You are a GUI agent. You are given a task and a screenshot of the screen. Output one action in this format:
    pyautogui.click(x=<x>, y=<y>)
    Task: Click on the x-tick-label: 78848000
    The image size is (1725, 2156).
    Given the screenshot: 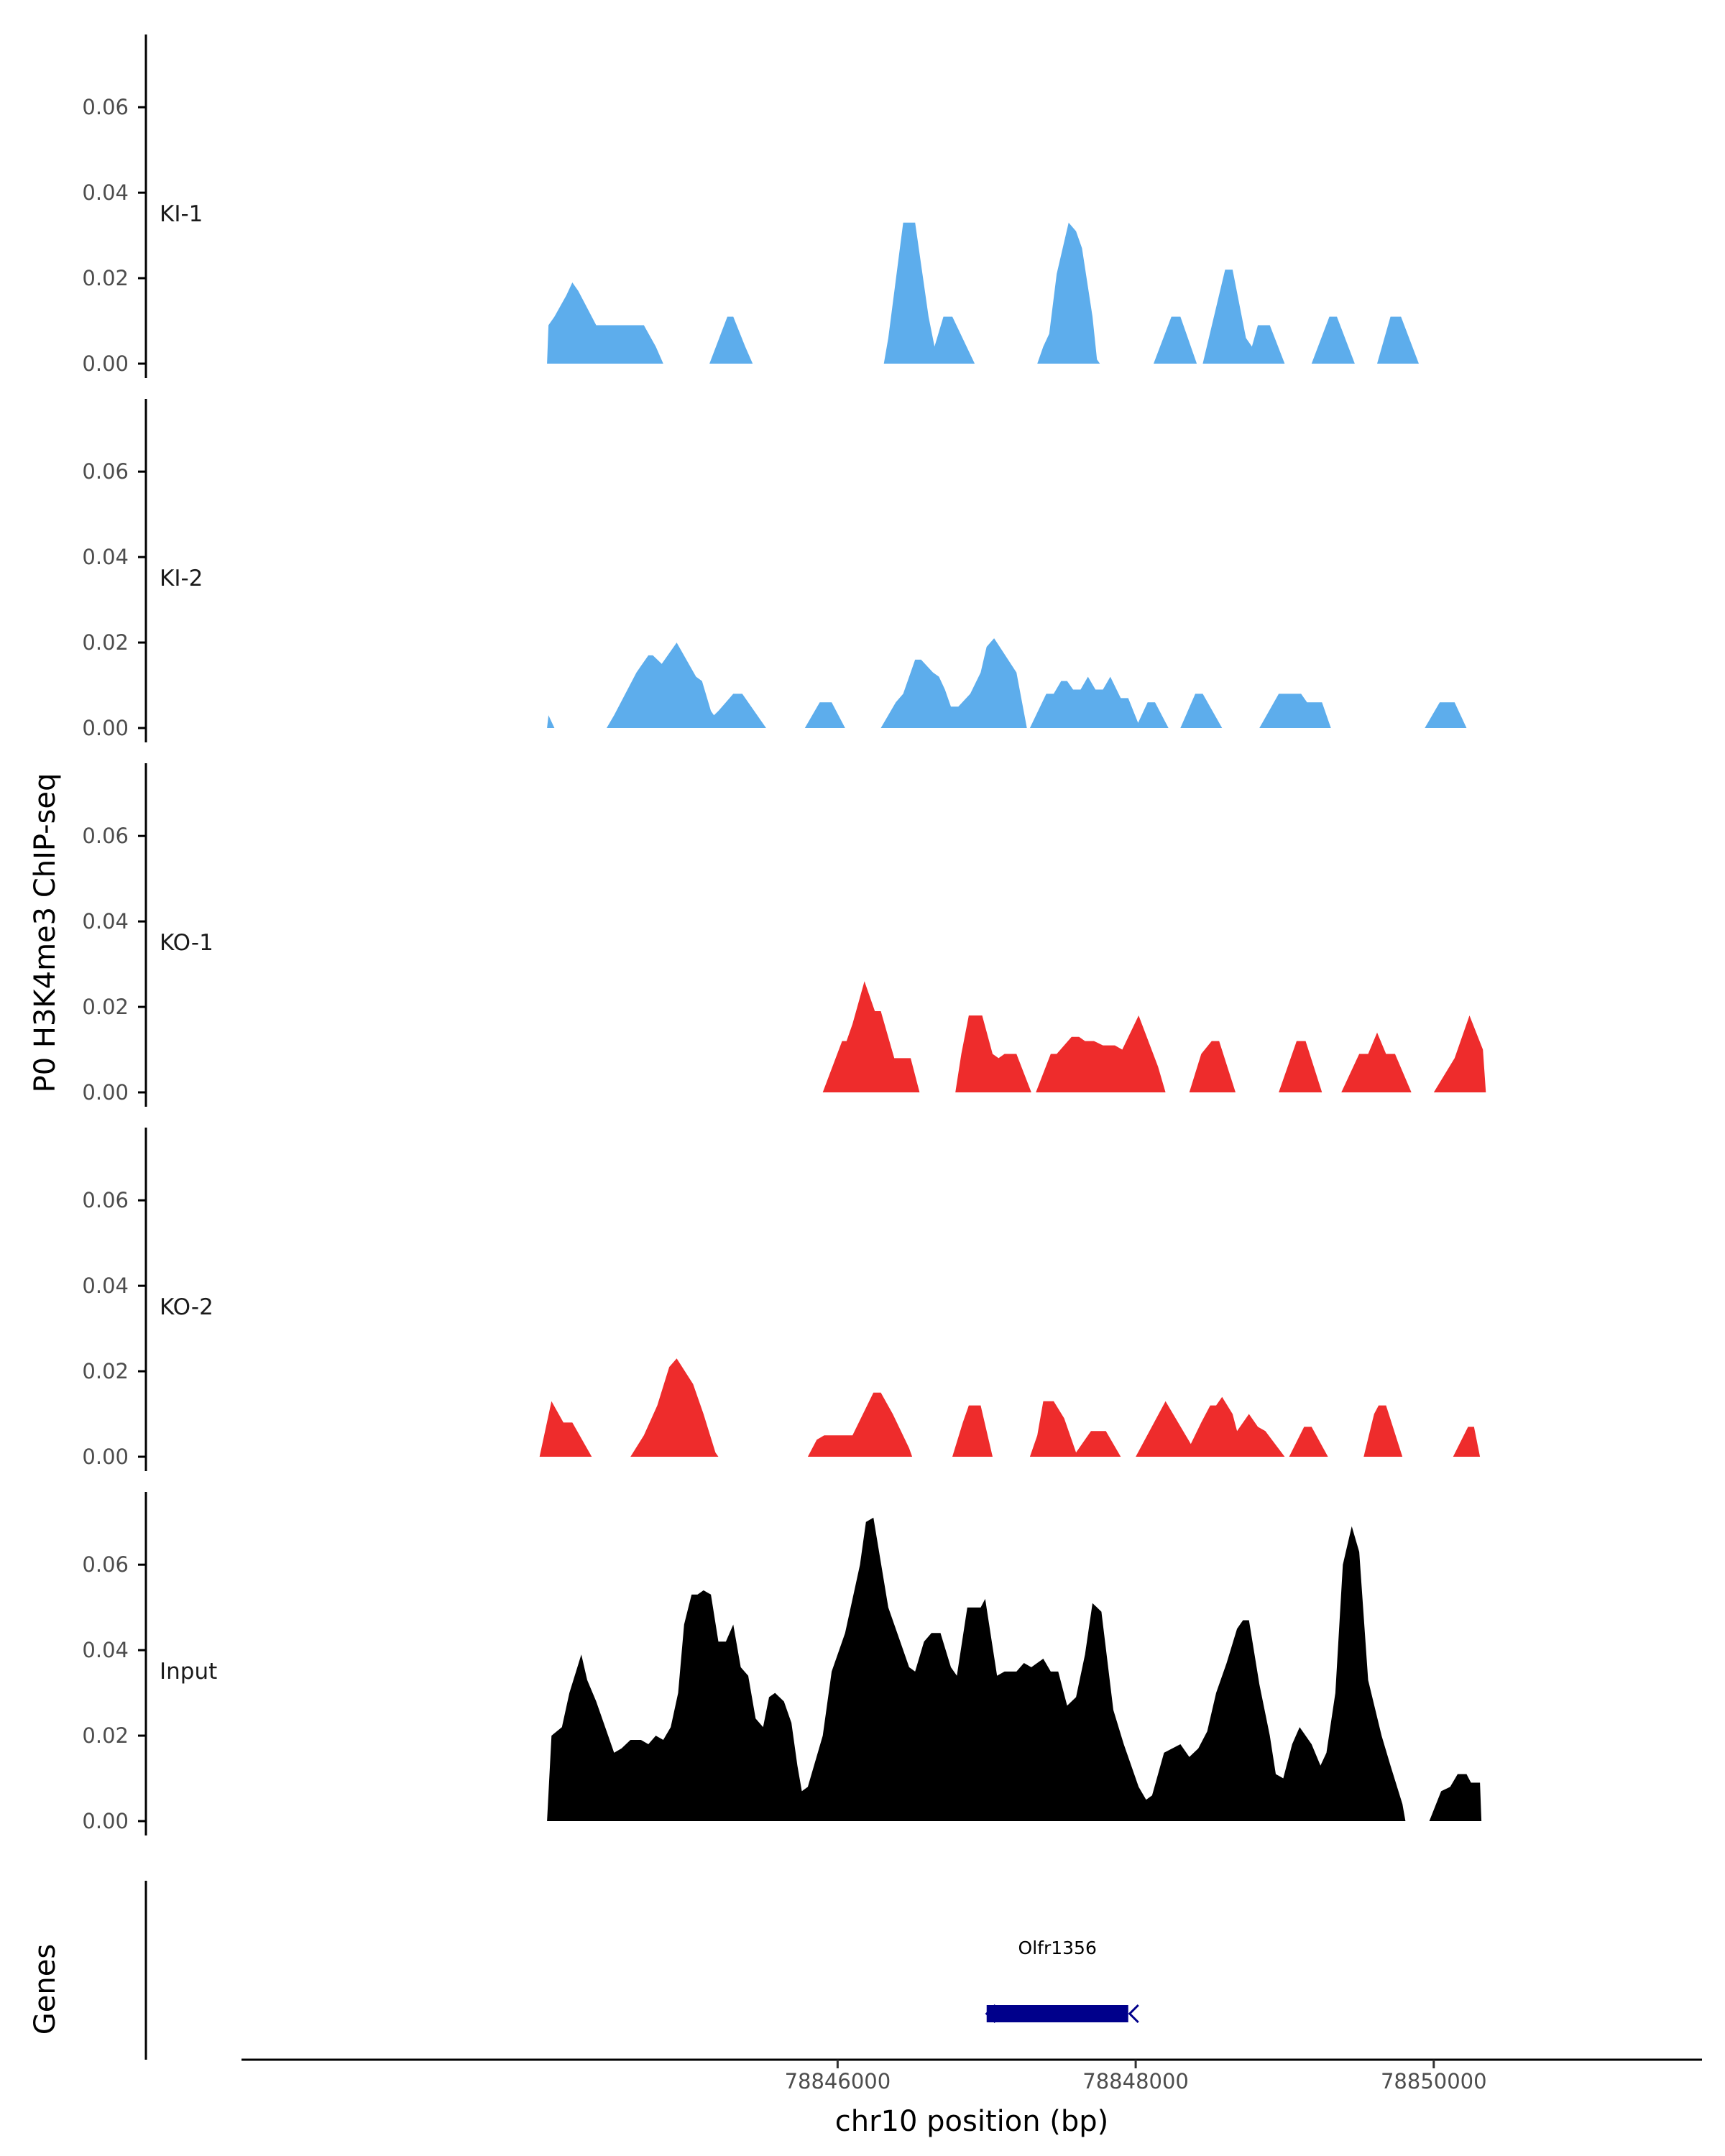 What is the action you would take?
    pyautogui.click(x=1135, y=2081)
    